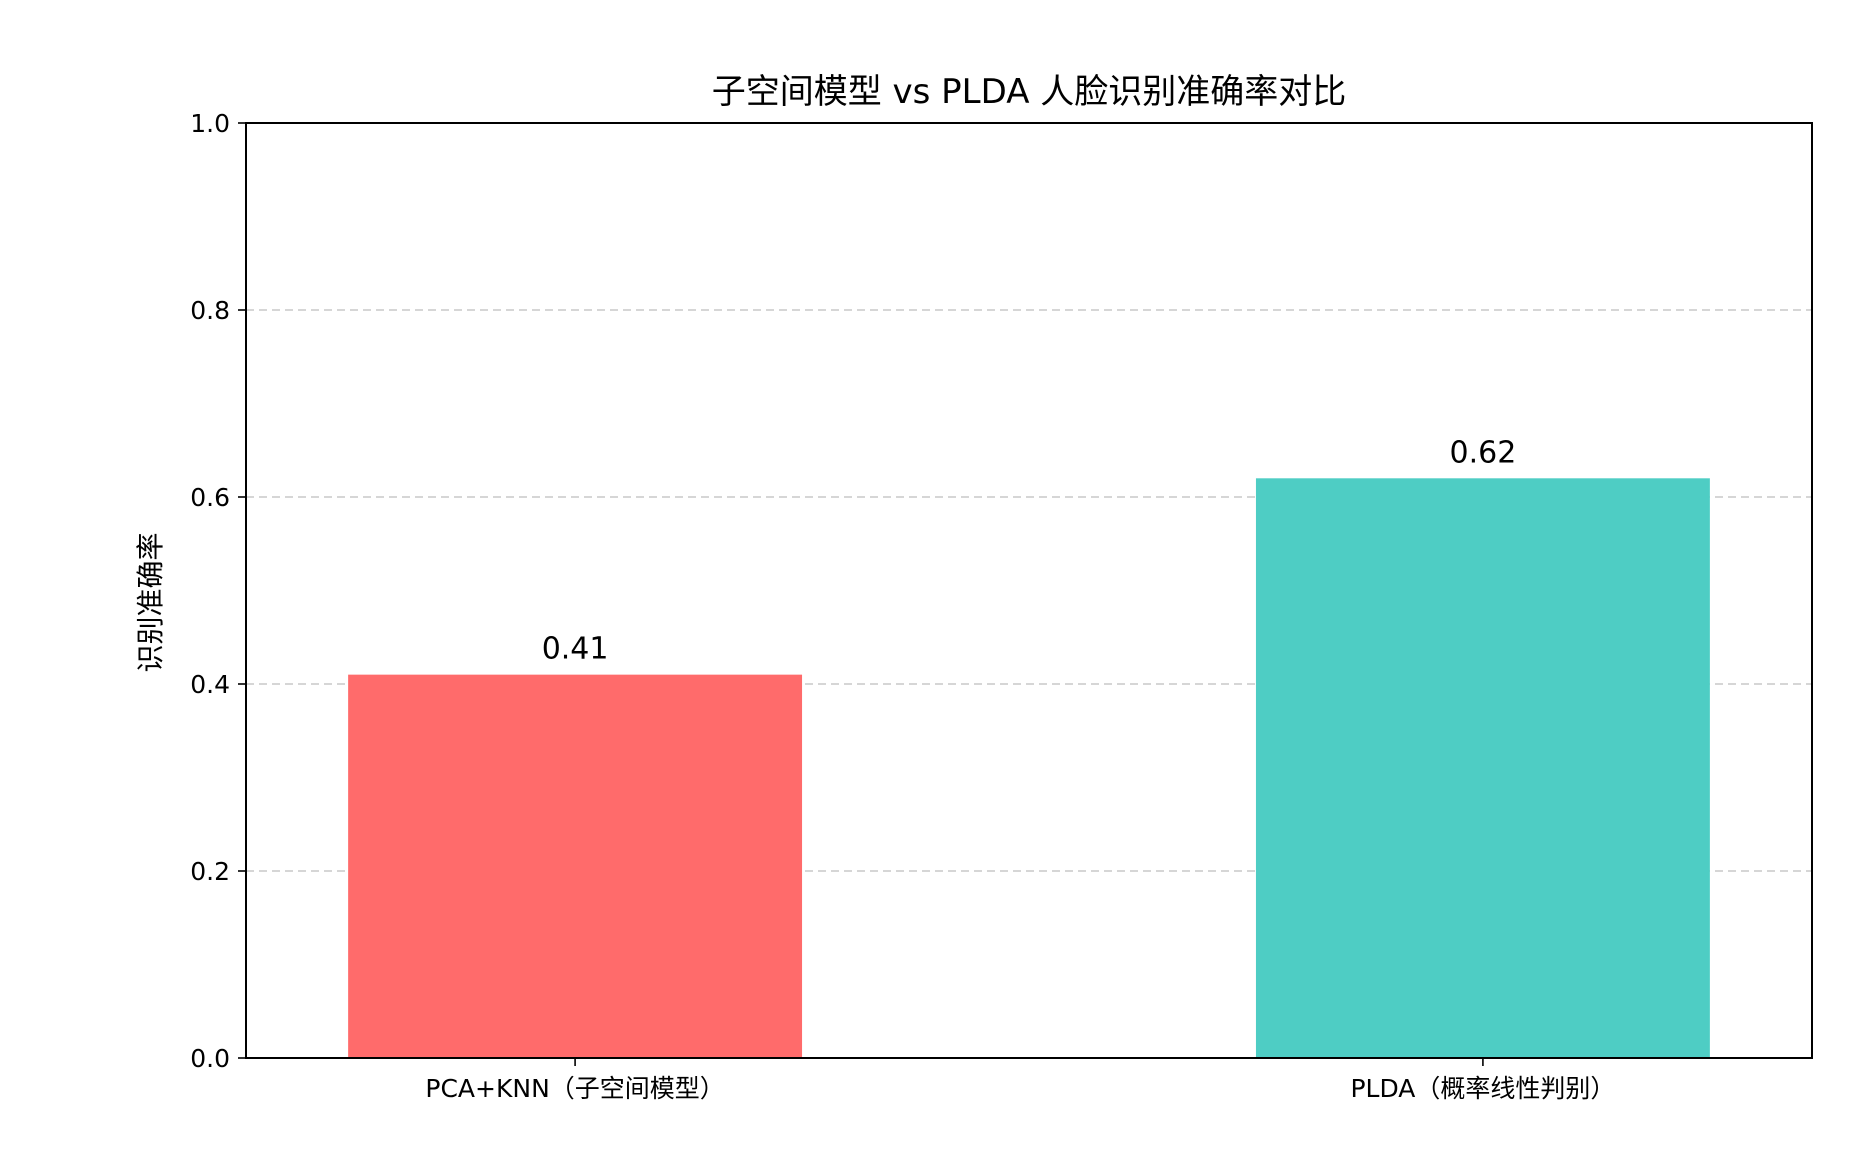 The height and width of the screenshot is (1154, 1874). What do you see at coordinates (210, 684) in the screenshot?
I see `y-tick-label: 0.4` at bounding box center [210, 684].